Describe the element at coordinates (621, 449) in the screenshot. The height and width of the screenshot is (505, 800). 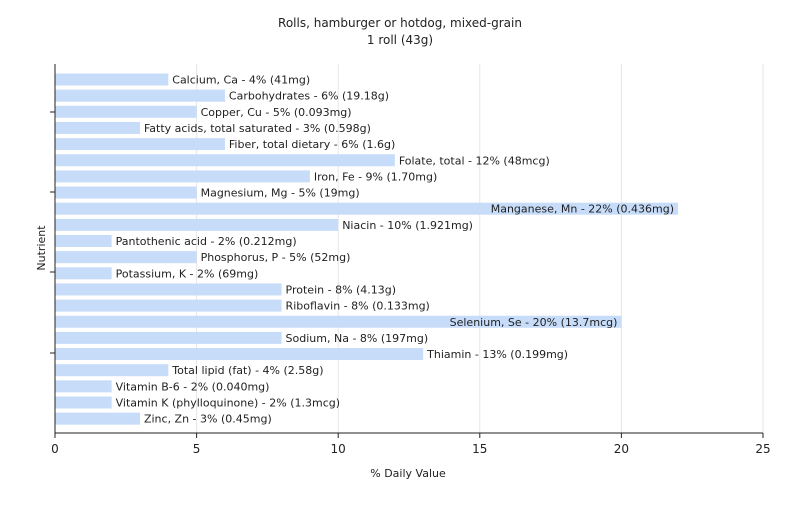
I see `x-tick-label-4: 20` at that location.